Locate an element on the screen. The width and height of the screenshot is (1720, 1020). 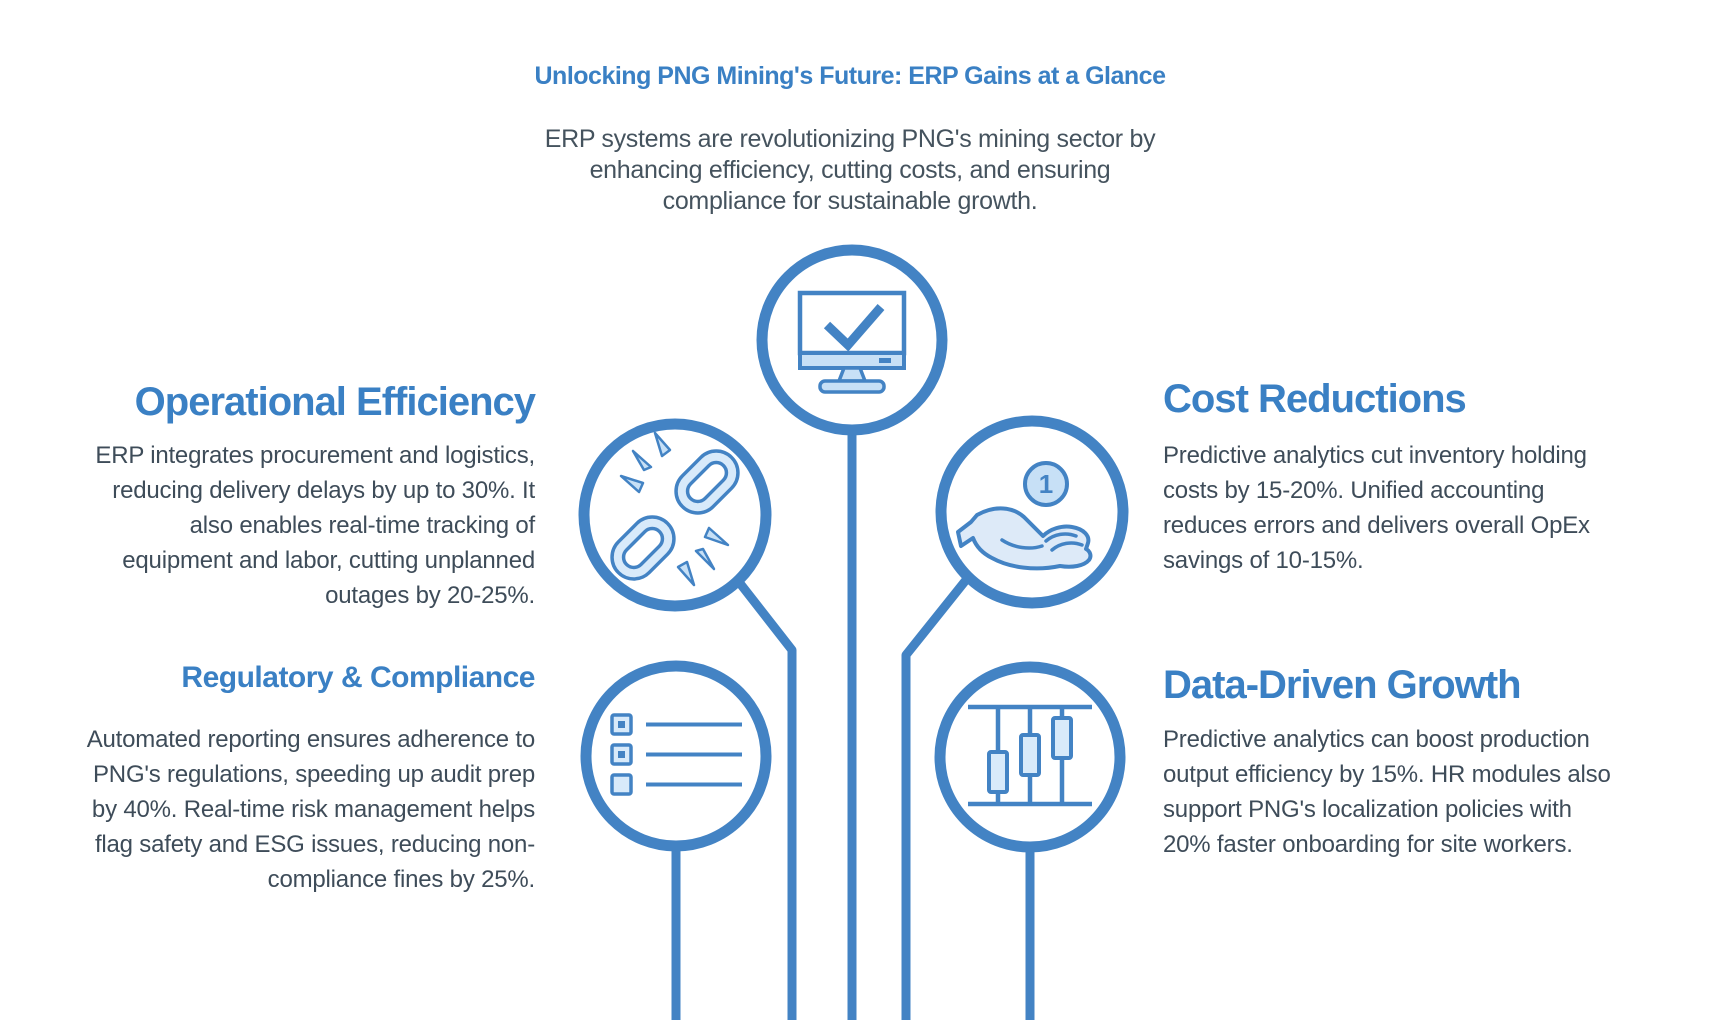
coin-node-circle is located at coordinates (1032, 512).